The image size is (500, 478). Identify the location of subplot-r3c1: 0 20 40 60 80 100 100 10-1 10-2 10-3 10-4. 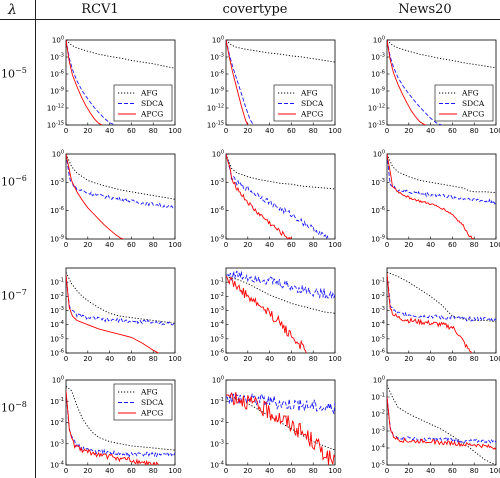
(276, 426).